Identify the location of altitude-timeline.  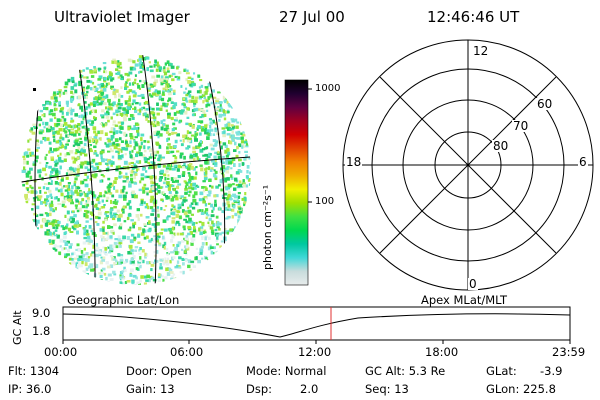
(316, 325).